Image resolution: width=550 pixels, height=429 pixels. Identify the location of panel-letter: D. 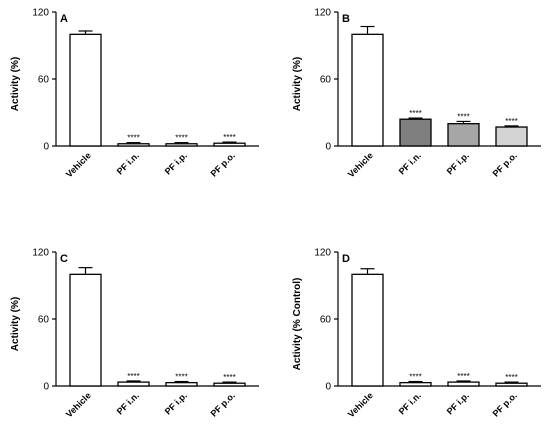
(346, 259).